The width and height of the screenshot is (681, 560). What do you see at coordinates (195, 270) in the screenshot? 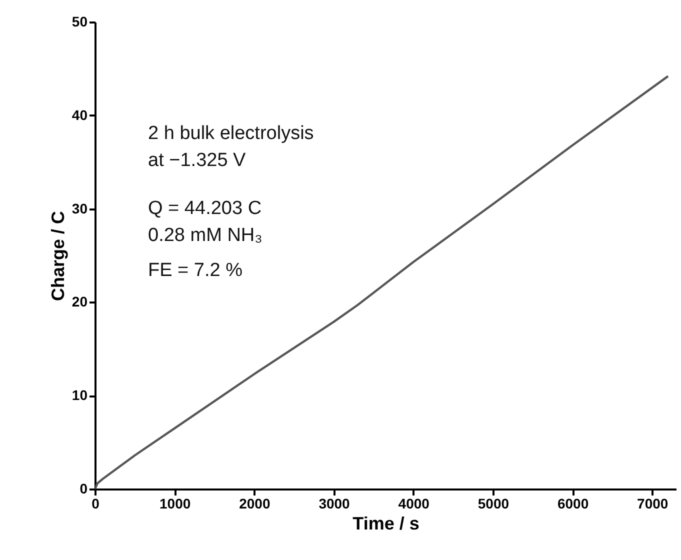
I see `annotation: FE = 7.2 %` at bounding box center [195, 270].